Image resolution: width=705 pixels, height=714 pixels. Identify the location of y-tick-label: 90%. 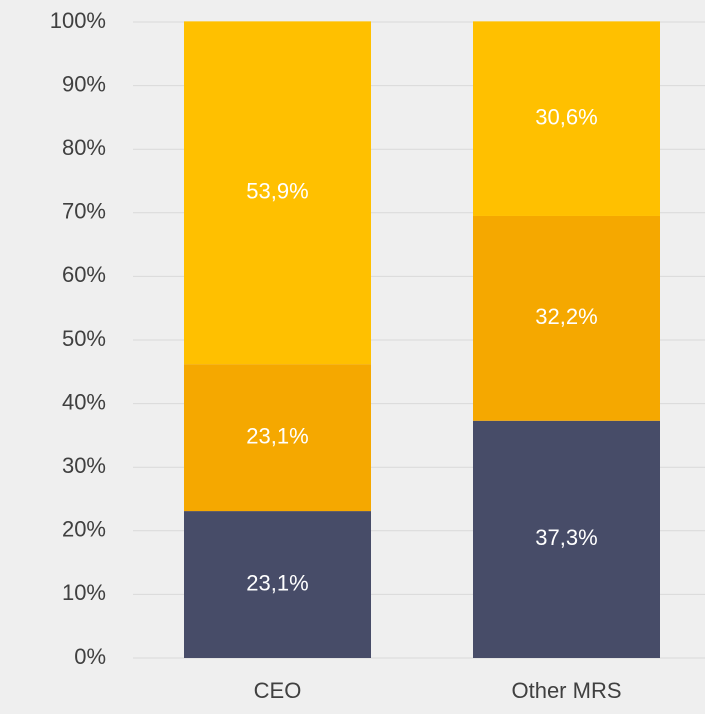
(84, 83).